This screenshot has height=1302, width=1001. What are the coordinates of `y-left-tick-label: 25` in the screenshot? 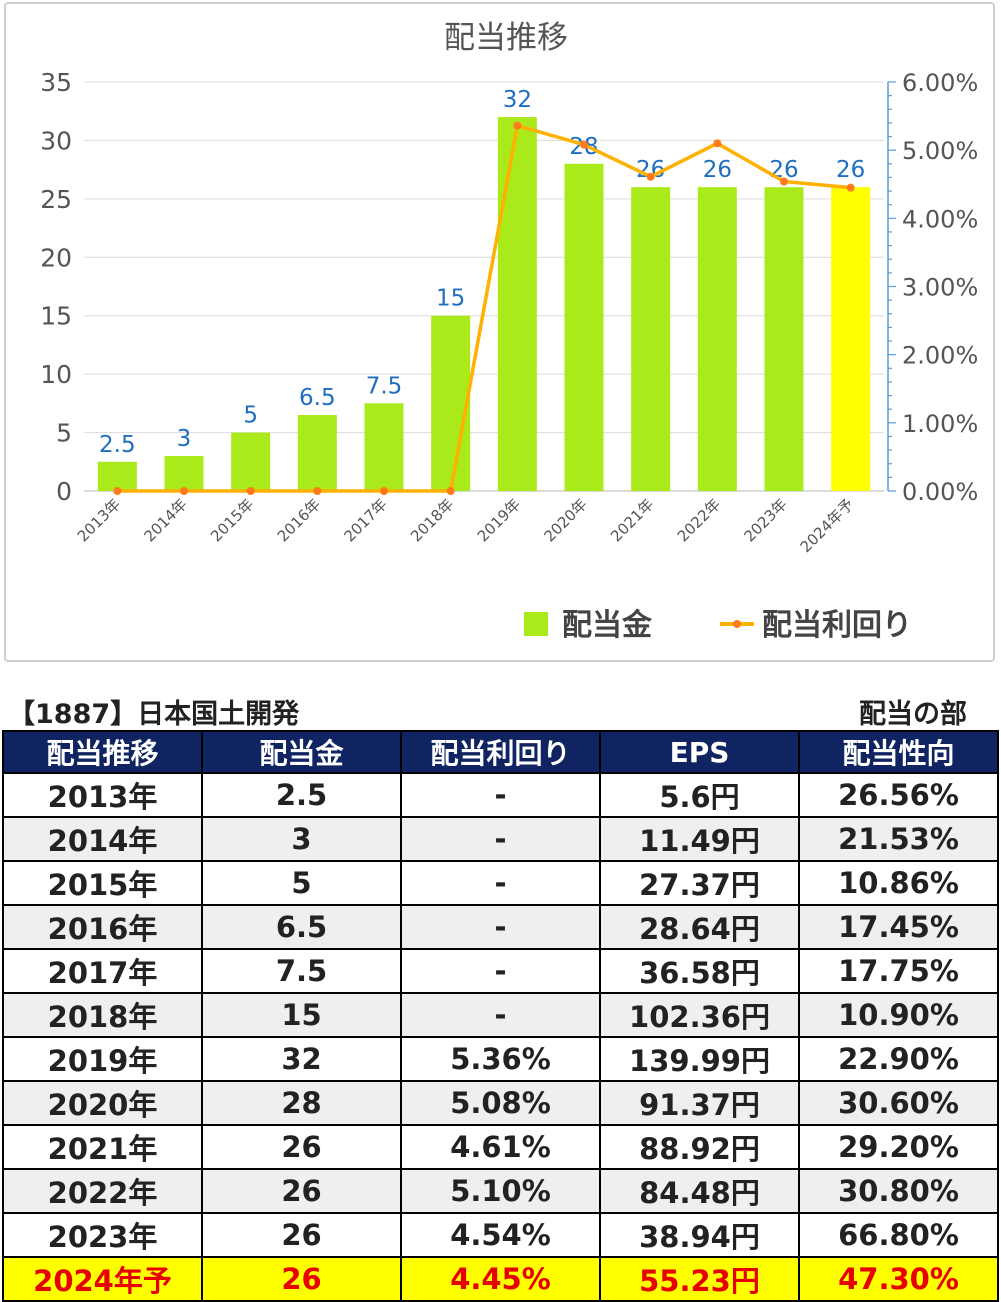 It's located at (56, 199).